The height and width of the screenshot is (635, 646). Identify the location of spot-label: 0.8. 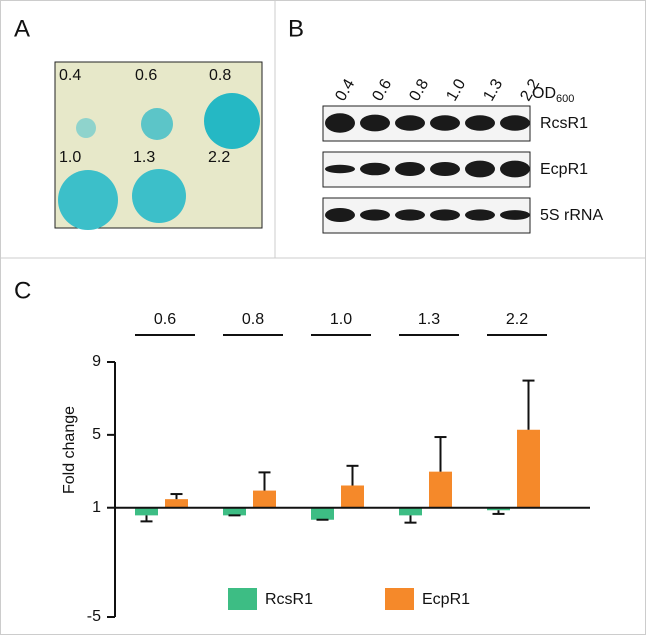
(220, 75).